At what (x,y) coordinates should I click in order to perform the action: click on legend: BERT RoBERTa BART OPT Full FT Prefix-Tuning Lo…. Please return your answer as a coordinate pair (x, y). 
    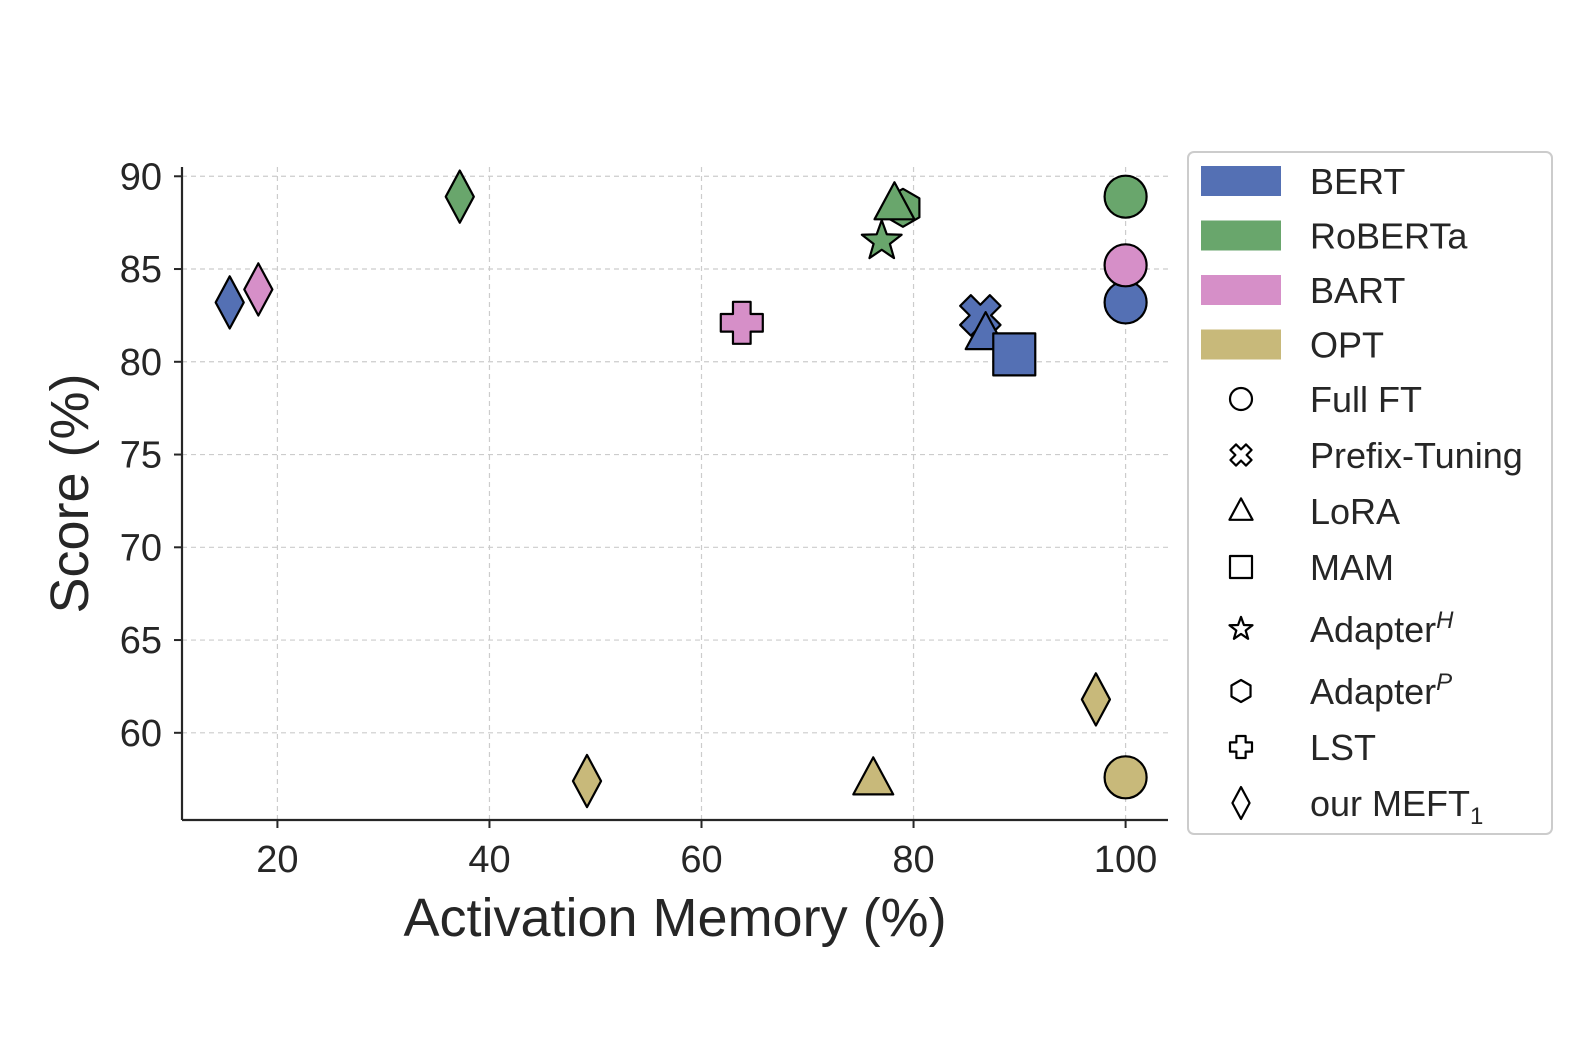
    Looking at the image, I should click on (1370, 493).